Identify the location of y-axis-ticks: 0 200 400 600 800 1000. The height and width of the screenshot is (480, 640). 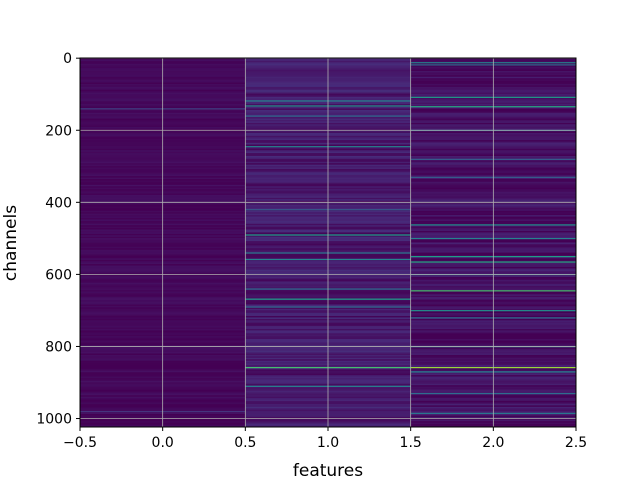
(58, 239).